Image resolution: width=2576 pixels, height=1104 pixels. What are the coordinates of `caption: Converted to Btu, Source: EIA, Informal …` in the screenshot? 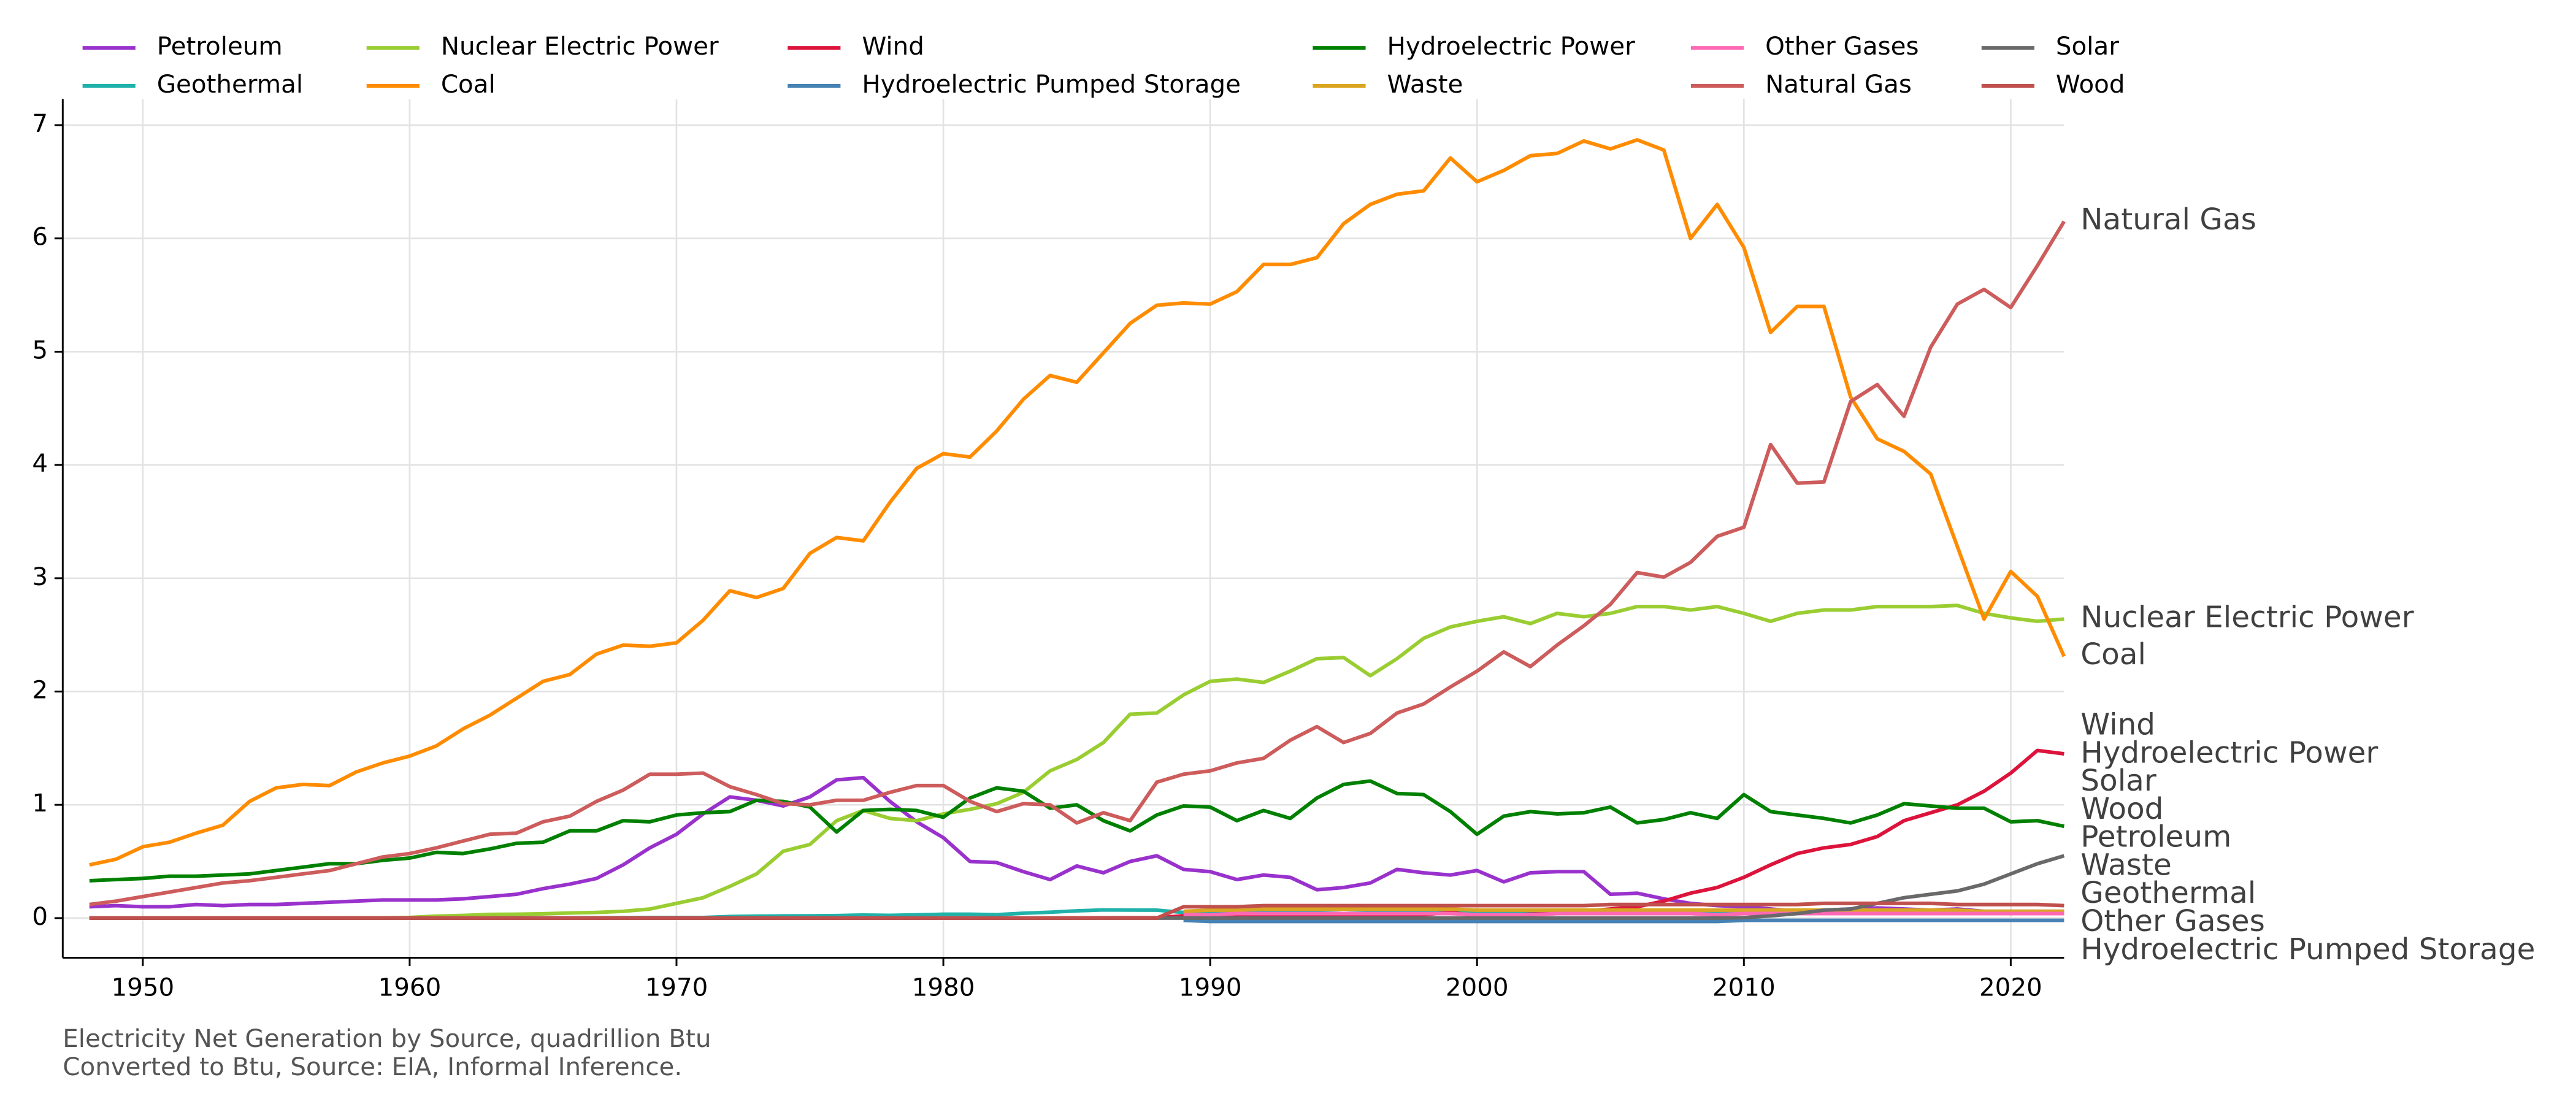 It's located at (372, 1066).